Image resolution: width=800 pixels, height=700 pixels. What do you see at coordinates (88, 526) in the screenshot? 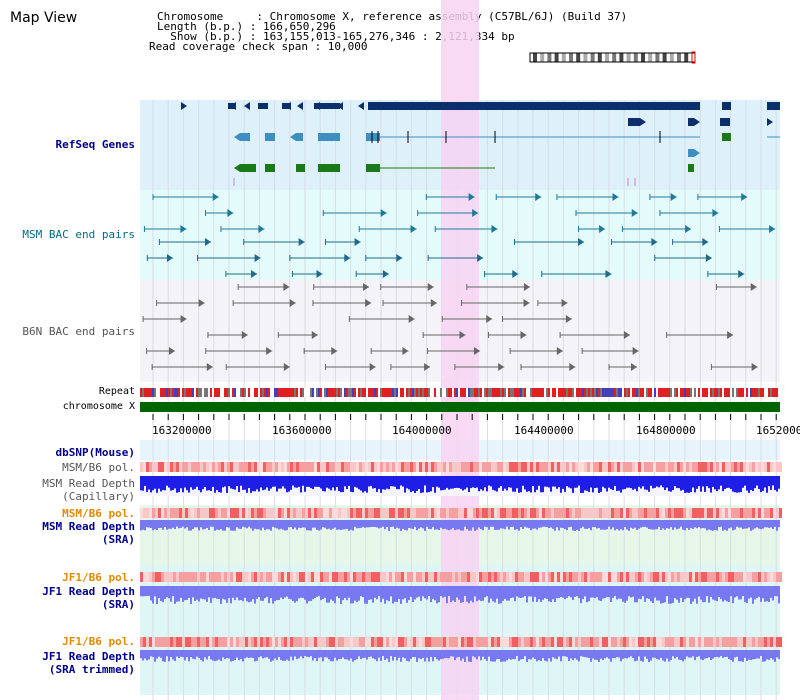
I see `track-label-msm-depth-sra: MSM Read Depth` at bounding box center [88, 526].